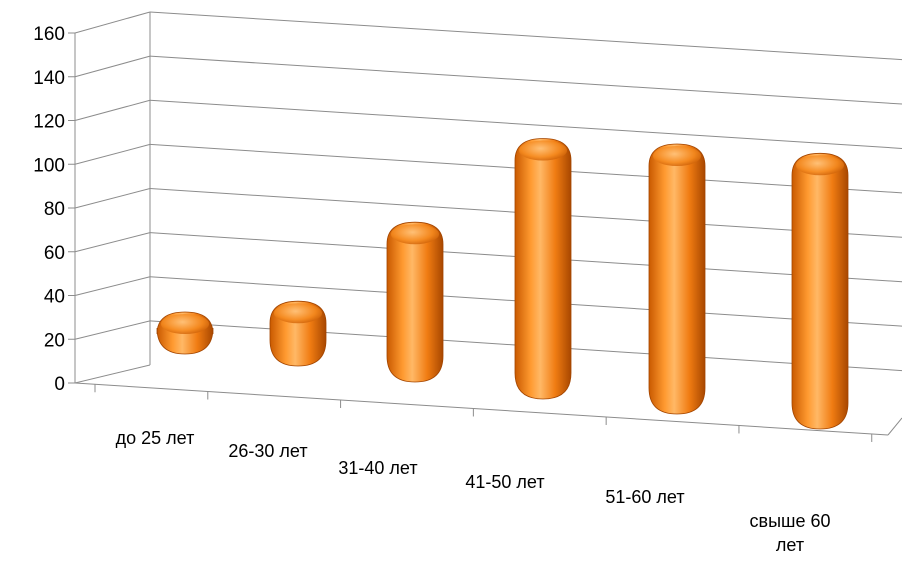 Image resolution: width=902 pixels, height=563 pixels. I want to click on y-tick-label: 60, so click(54, 253).